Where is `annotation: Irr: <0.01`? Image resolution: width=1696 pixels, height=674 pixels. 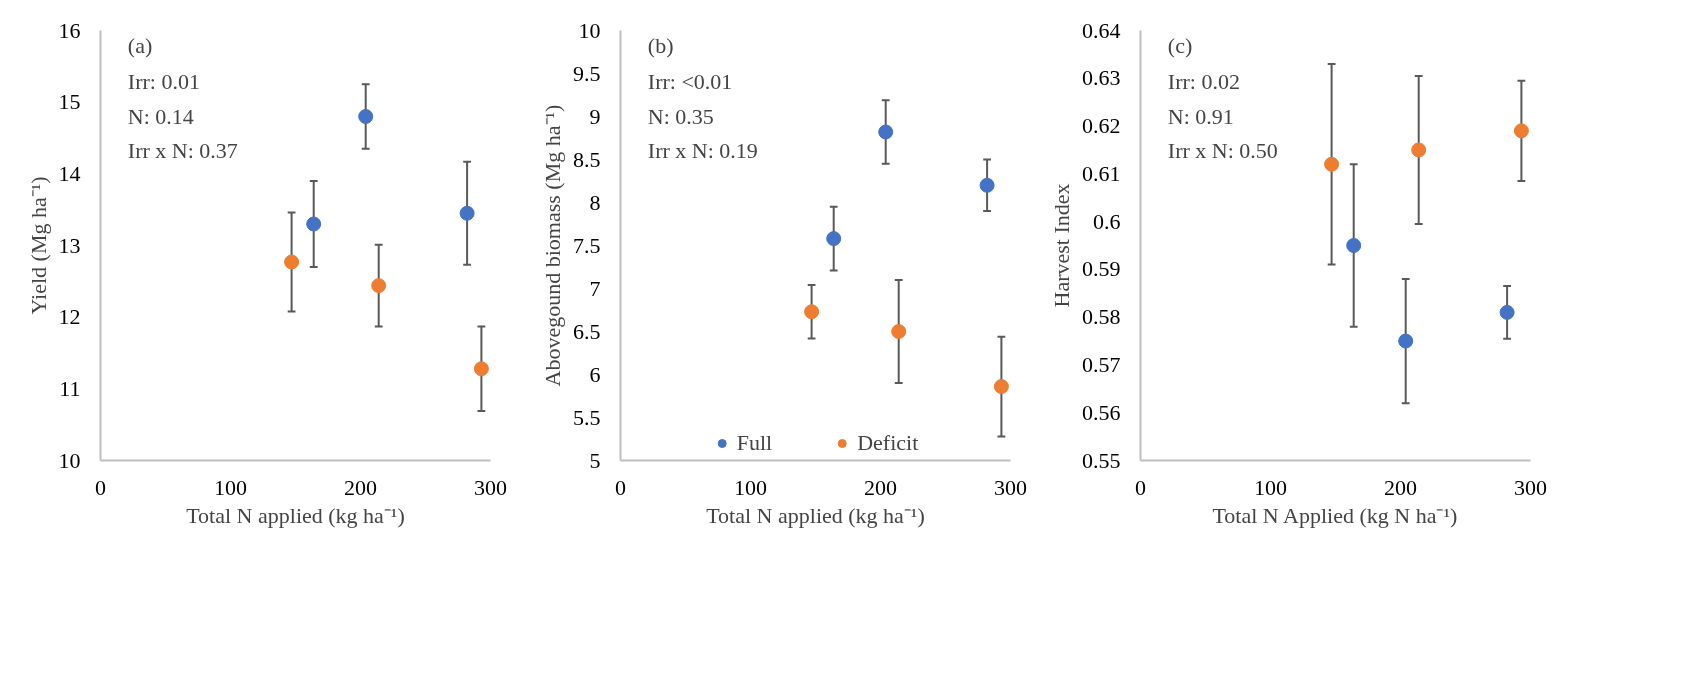 annotation: Irr: <0.01 is located at coordinates (690, 82).